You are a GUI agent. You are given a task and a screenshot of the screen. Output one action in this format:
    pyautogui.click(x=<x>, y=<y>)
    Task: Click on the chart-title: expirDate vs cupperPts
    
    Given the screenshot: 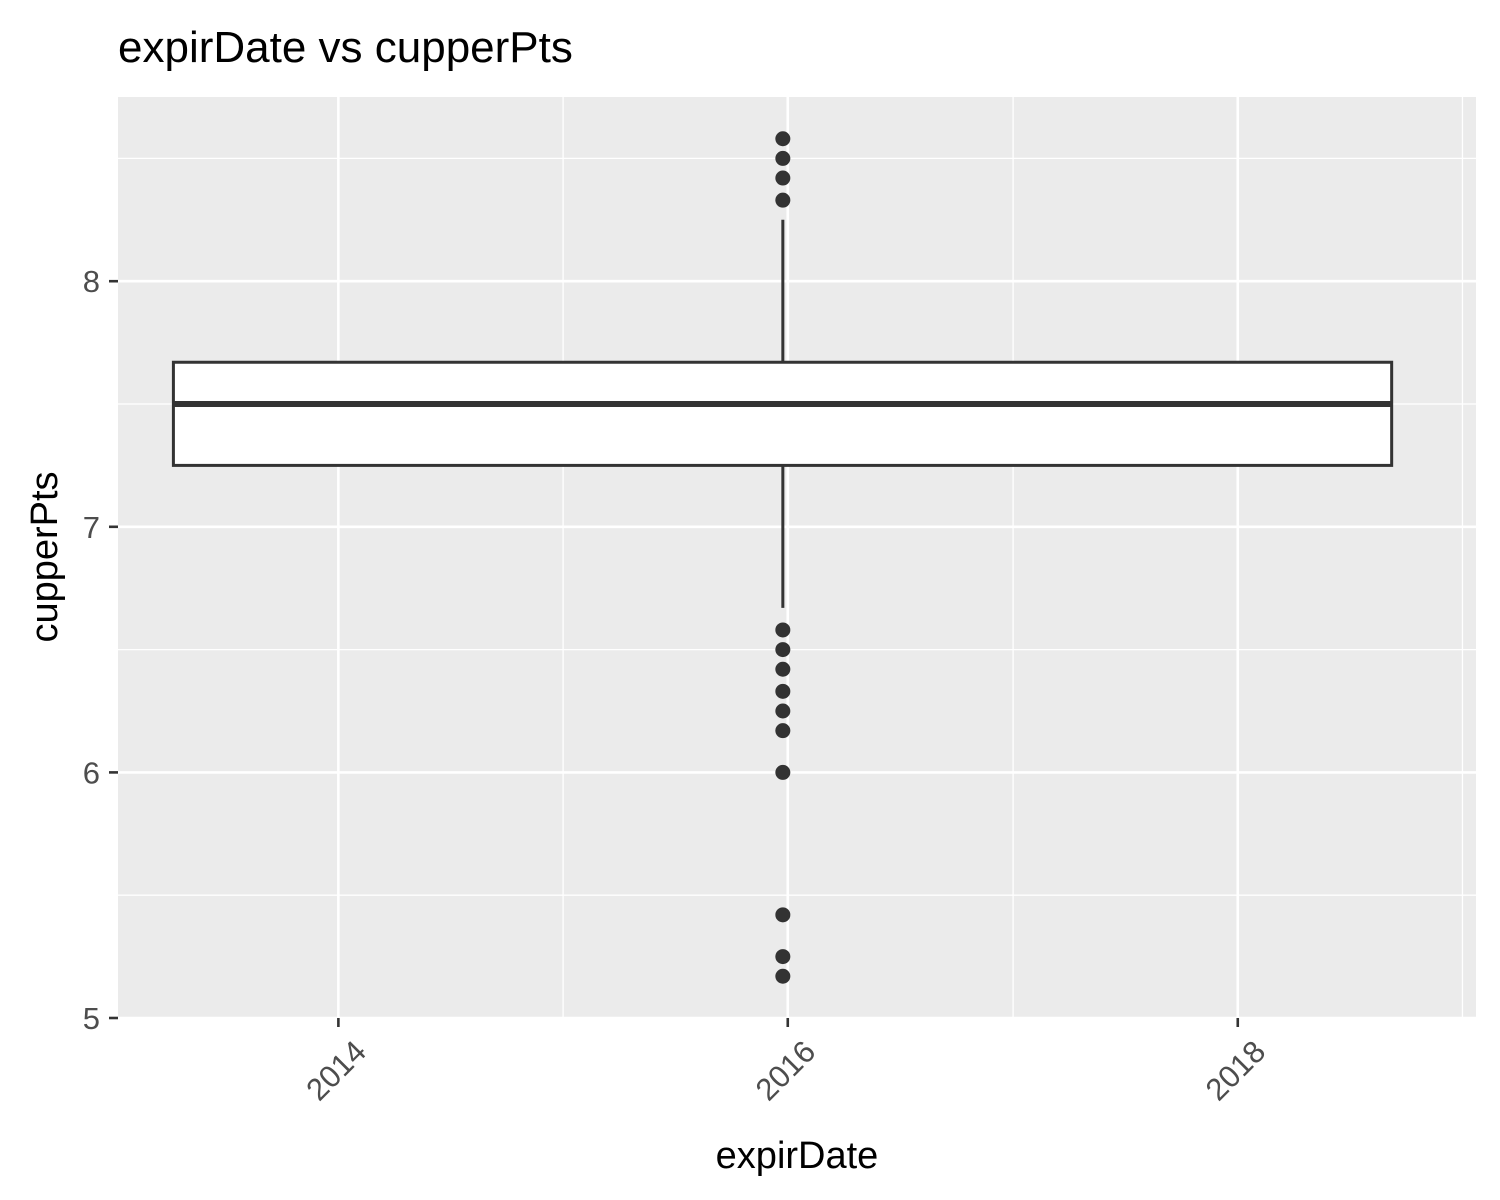 What is the action you would take?
    pyautogui.click(x=345, y=47)
    